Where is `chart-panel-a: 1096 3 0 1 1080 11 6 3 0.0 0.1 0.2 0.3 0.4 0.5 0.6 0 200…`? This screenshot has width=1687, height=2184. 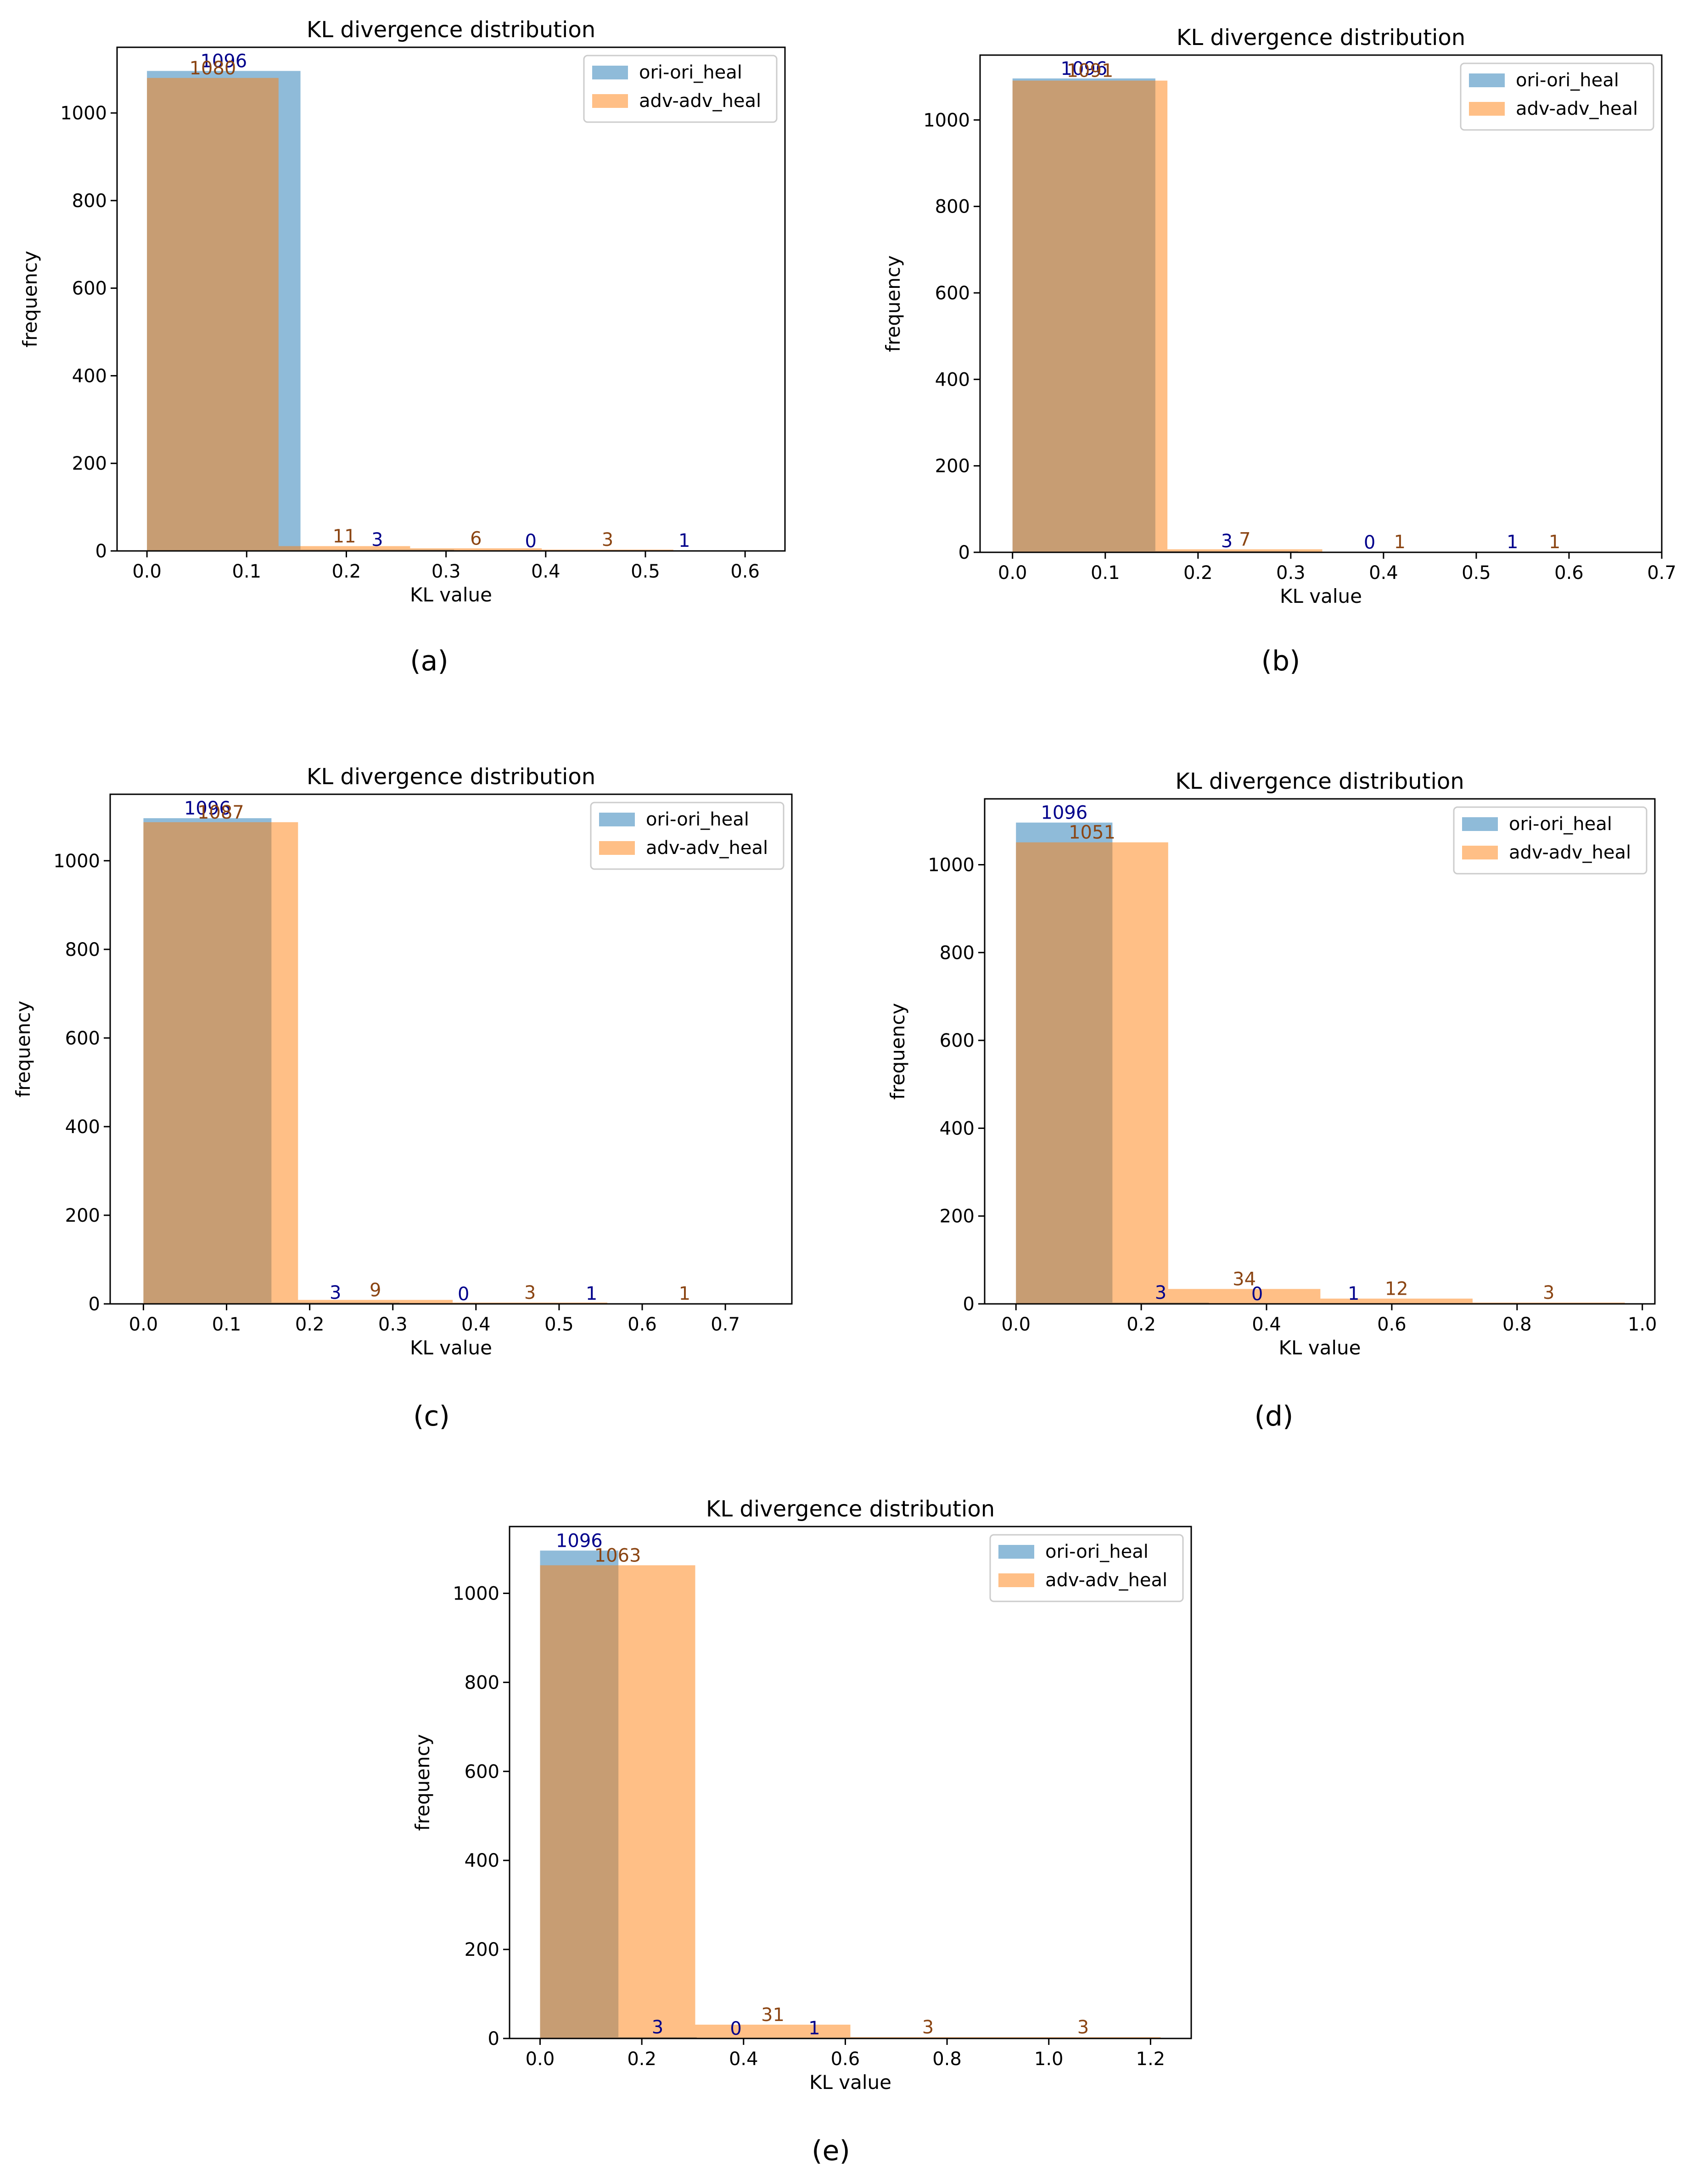 chart-panel-a: 1096 3 0 1 1080 11 6 3 0.0 0.1 0.2 0.3 0.4 0.5 0.6 0 200… is located at coordinates (402, 347).